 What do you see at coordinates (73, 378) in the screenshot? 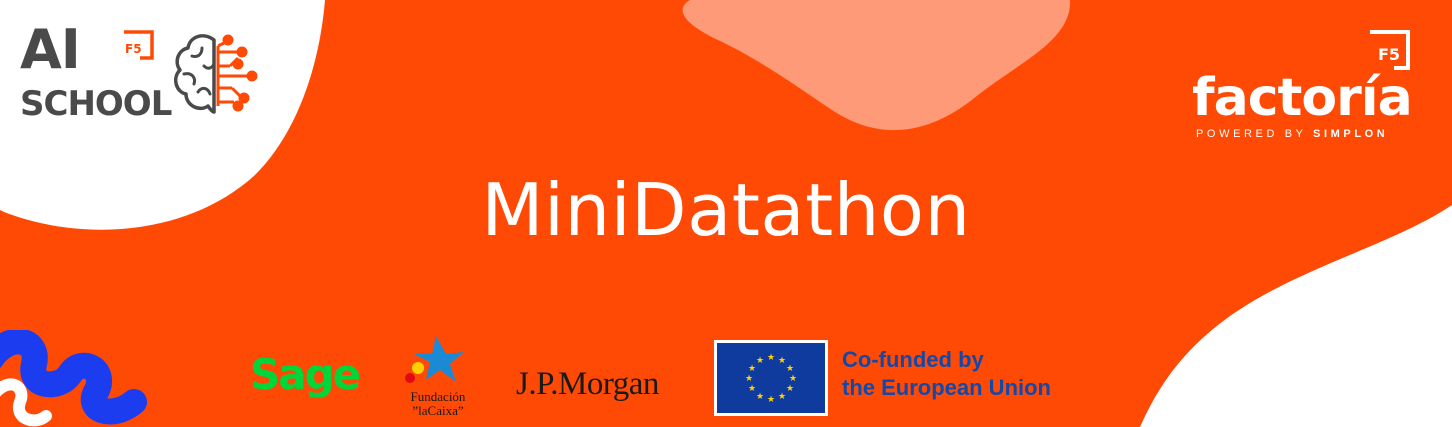
I see `blue-squiggle-icon` at bounding box center [73, 378].